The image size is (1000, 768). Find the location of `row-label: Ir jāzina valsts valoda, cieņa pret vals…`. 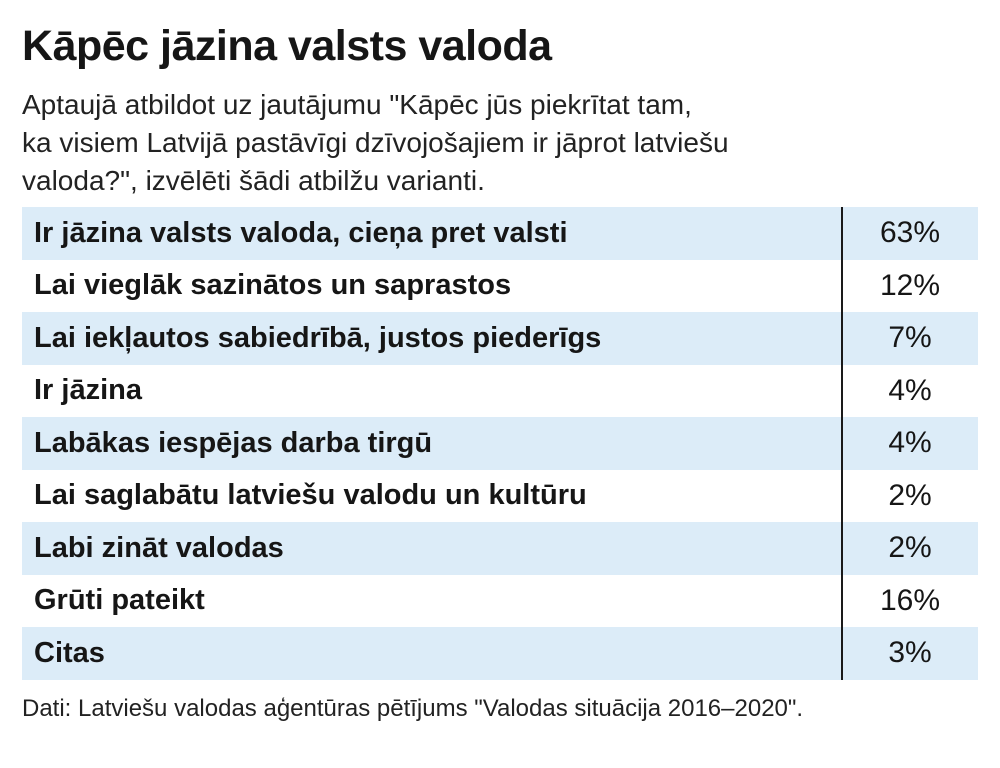

row-label: Ir jāzina valsts valoda, cieņa pret vals… is located at coordinates (301, 232).